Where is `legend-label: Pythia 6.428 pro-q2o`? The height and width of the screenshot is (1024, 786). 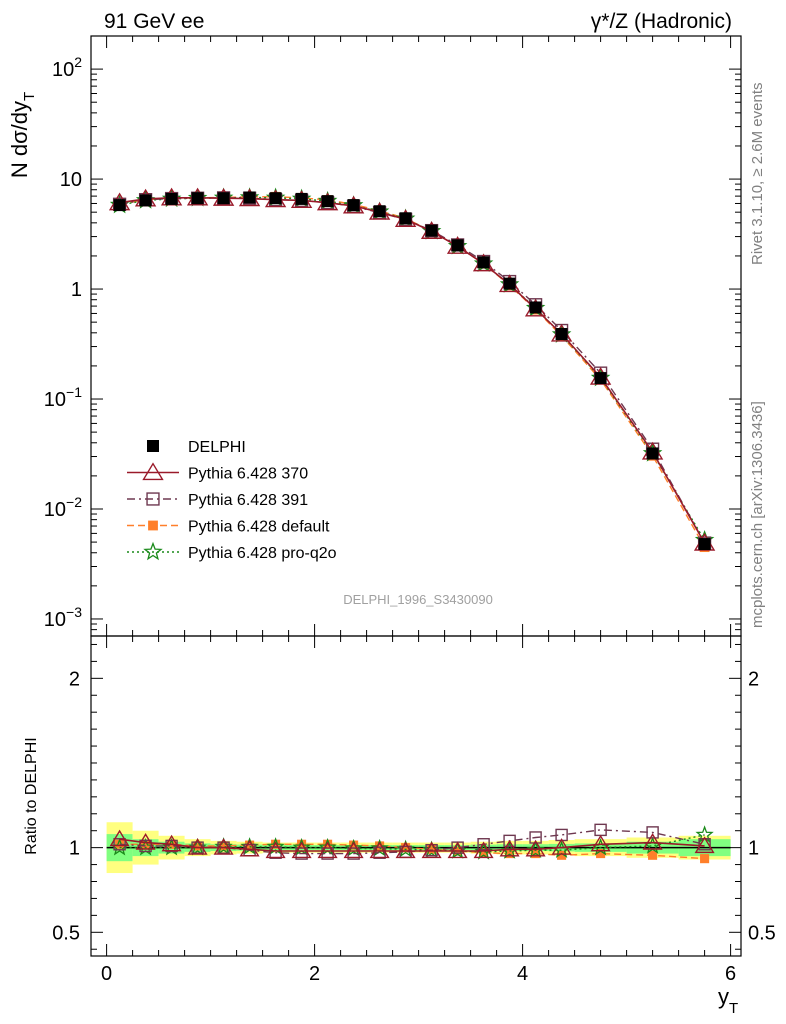
legend-label: Pythia 6.428 pro-q2o is located at coordinates (262, 553).